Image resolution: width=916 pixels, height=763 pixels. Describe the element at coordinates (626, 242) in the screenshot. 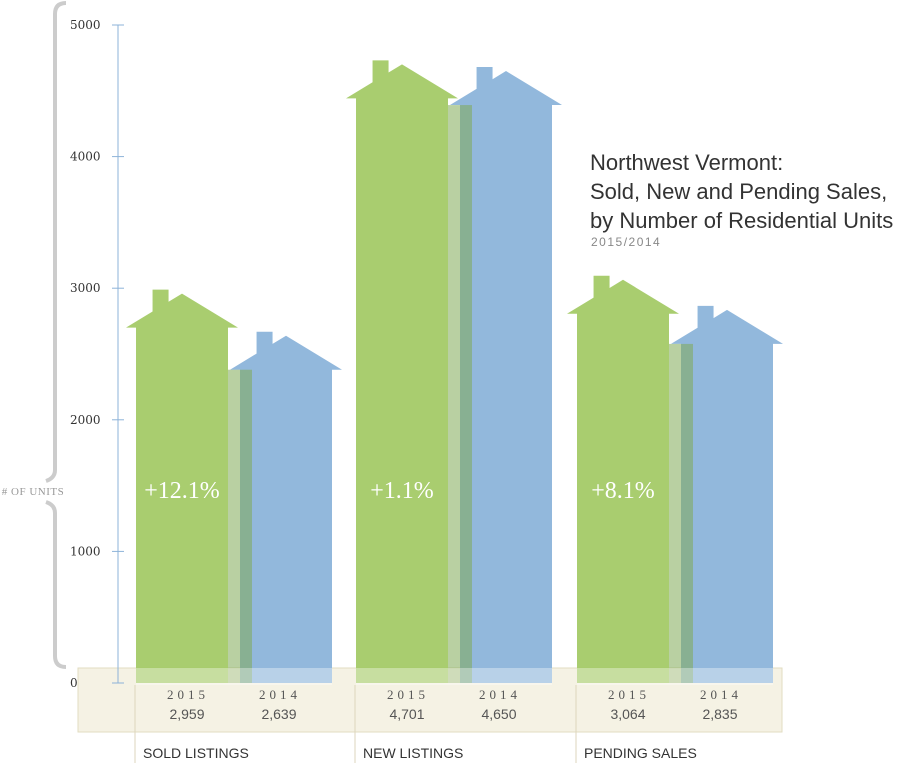

I see `chart-subtitle: 2015/2014` at that location.